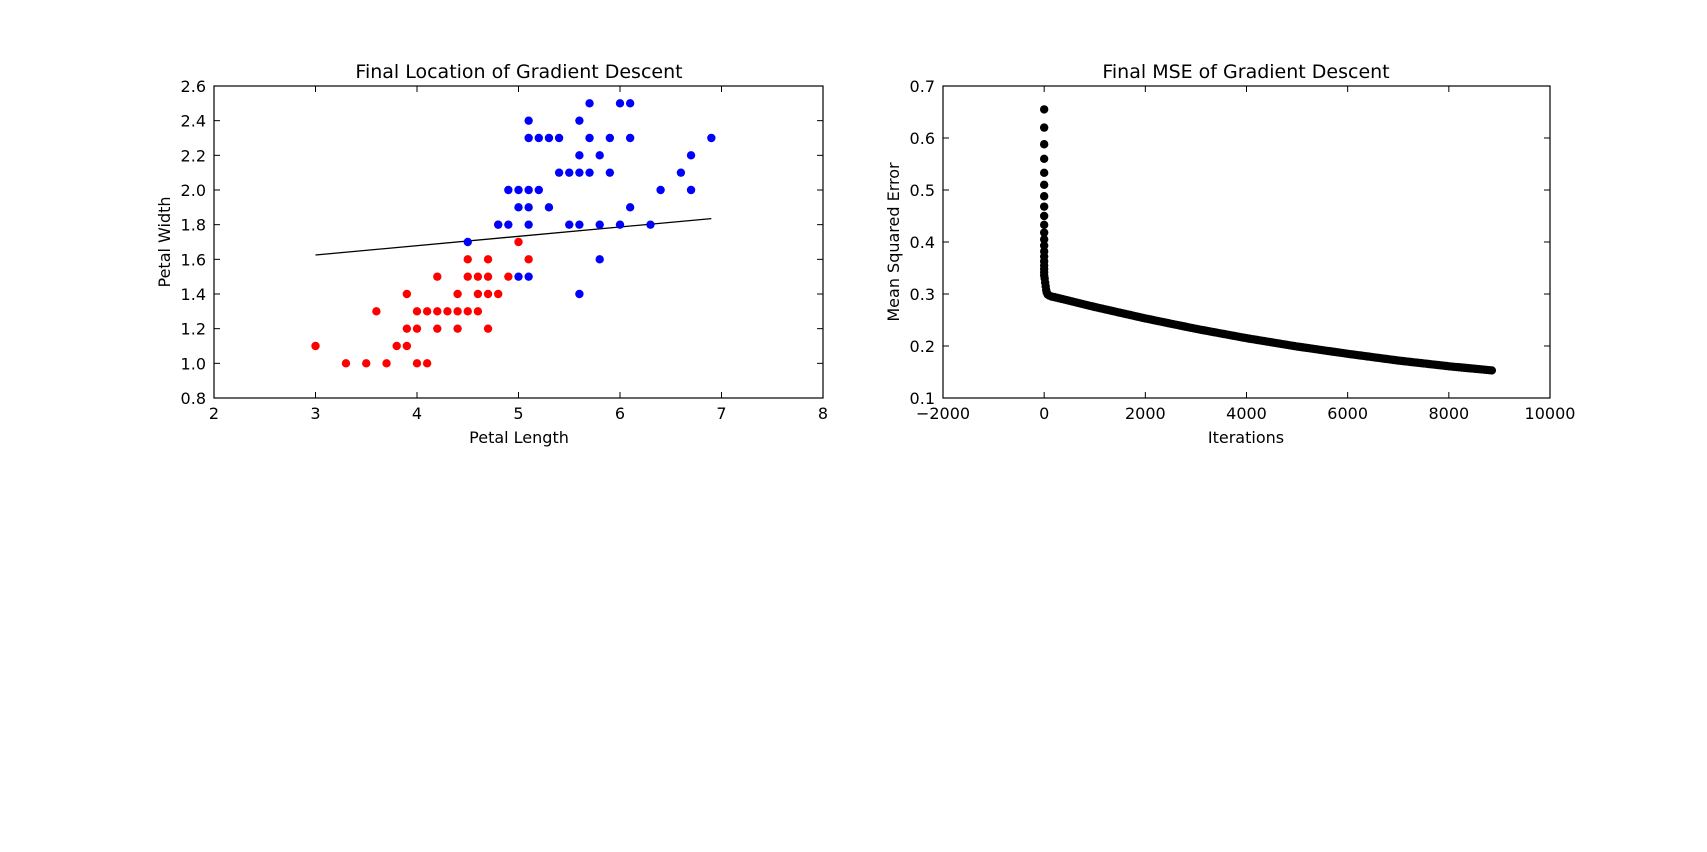 This screenshot has height=852, width=1707. Describe the element at coordinates (893, 242) in the screenshot. I see `y-axis-label: Mean Squared Error` at that location.